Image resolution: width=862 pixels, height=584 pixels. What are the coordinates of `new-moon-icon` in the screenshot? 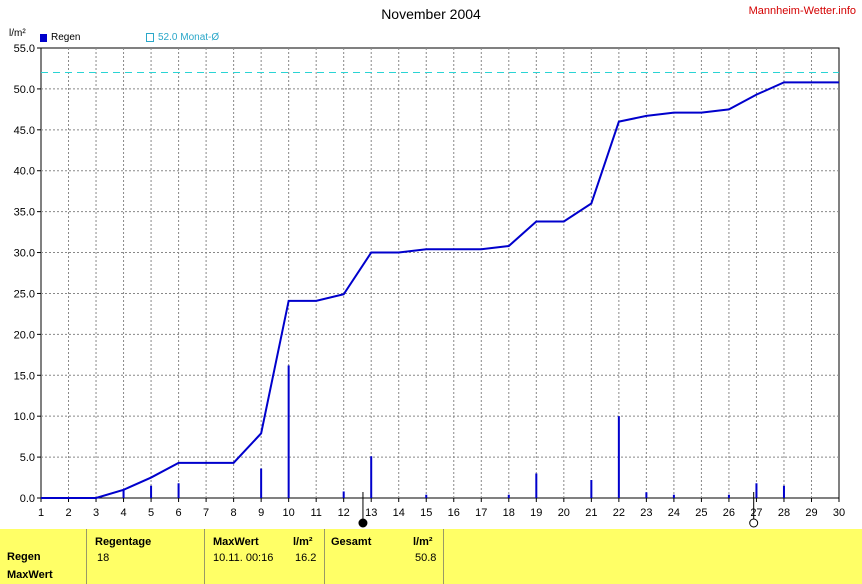 It's located at (363, 523).